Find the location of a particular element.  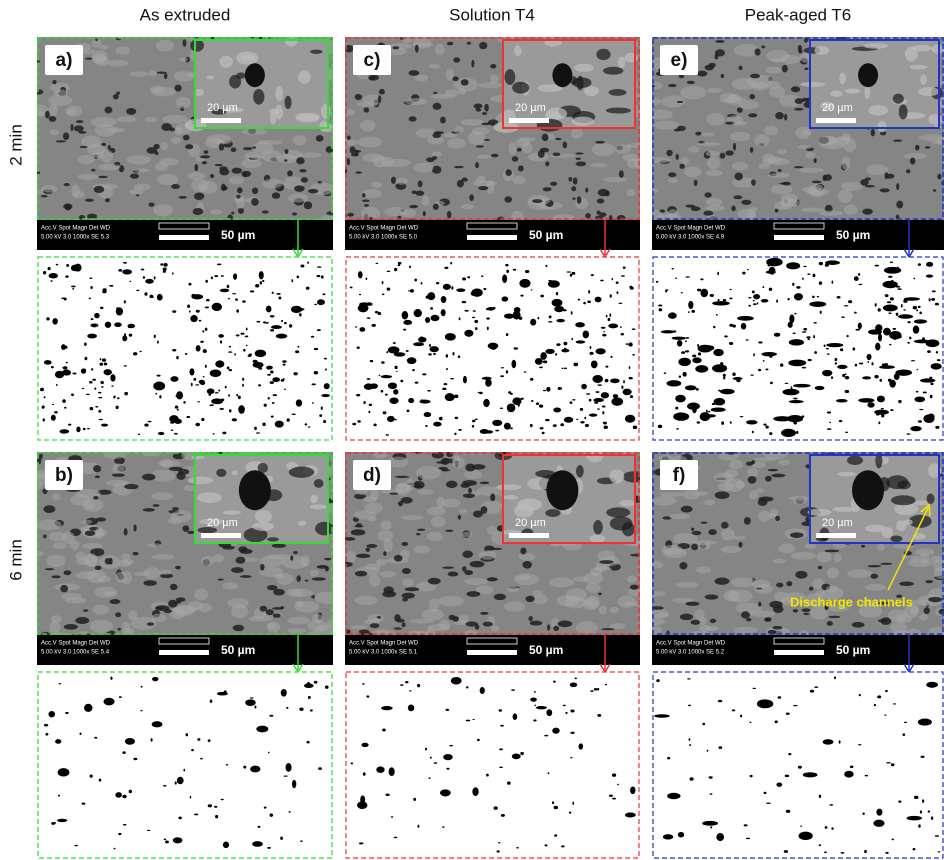

region-border is located at coordinates (798, 128).